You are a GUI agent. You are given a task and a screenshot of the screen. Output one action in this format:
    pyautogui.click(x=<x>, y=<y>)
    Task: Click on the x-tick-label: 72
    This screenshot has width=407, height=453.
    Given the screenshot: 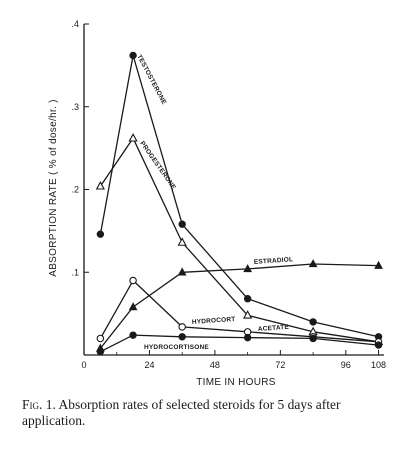 What is the action you would take?
    pyautogui.click(x=280, y=365)
    